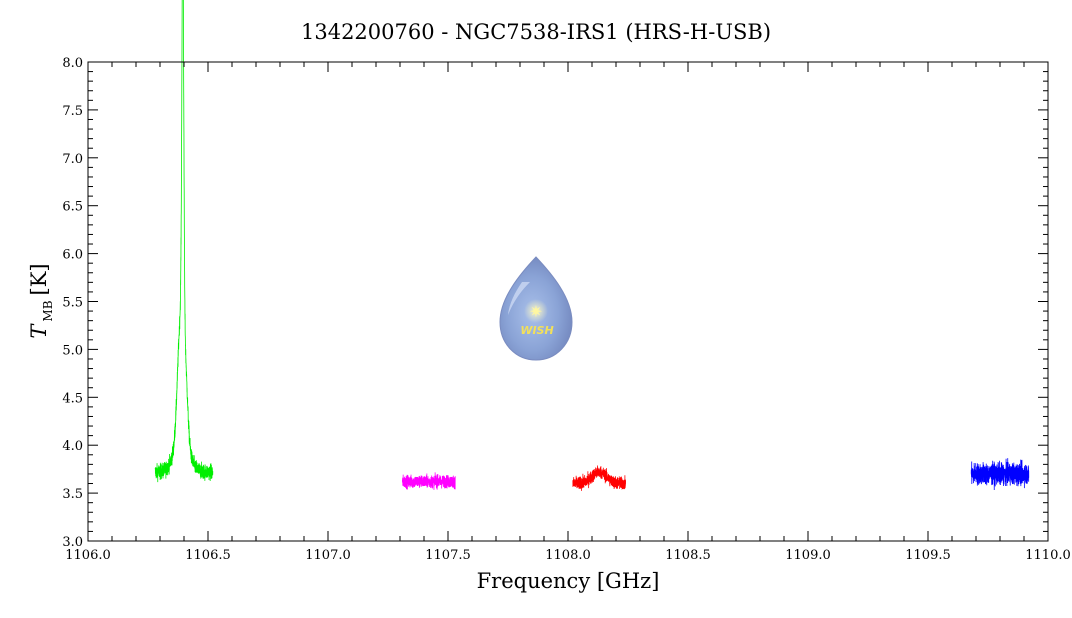  What do you see at coordinates (568, 555) in the screenshot?
I see `x-tick-label: 1108.0` at bounding box center [568, 555].